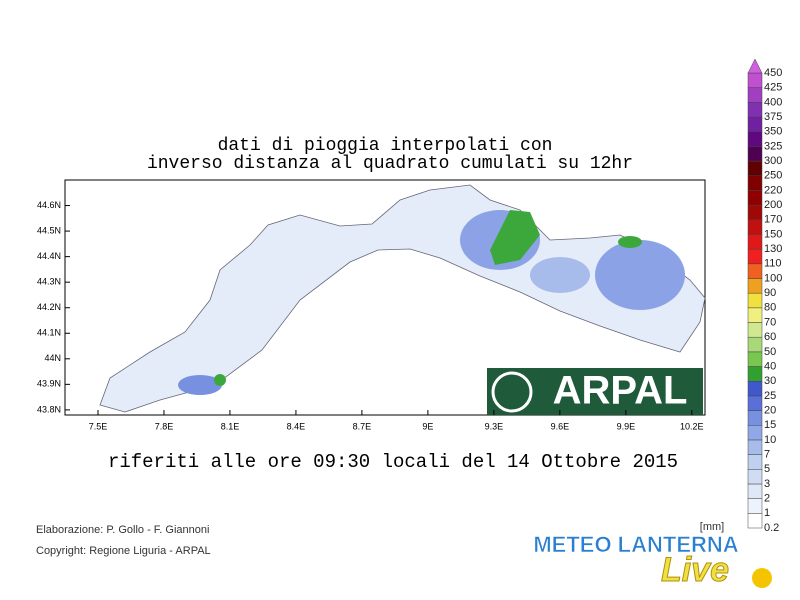 Image resolution: width=800 pixels, height=600 pixels. Describe the element at coordinates (755, 66) in the screenshot. I see `colorbar-top` at that location.